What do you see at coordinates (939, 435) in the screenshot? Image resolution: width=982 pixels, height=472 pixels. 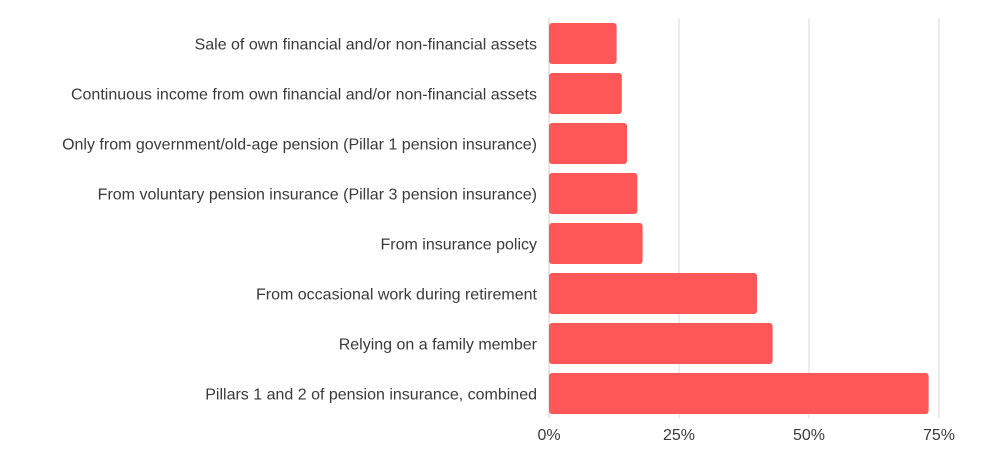 I see `x-tick-label: 75%` at bounding box center [939, 435].